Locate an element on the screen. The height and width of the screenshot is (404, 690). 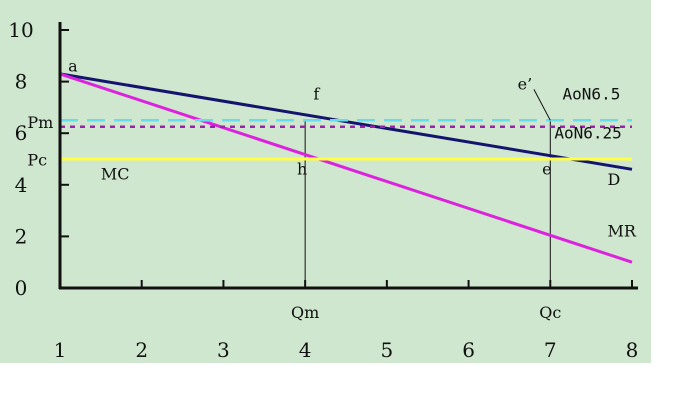
y-tick-label-0: 0 is located at coordinates (21, 288).